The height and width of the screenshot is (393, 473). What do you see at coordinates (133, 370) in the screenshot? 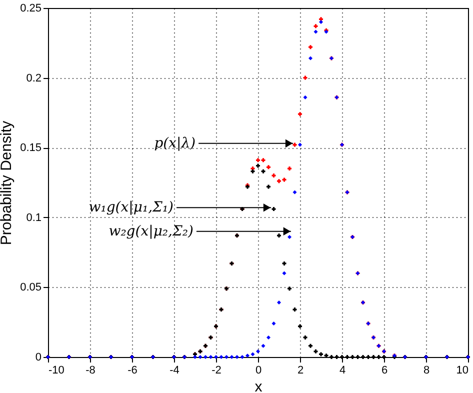
I see `x-tick-label: -6` at bounding box center [133, 370].